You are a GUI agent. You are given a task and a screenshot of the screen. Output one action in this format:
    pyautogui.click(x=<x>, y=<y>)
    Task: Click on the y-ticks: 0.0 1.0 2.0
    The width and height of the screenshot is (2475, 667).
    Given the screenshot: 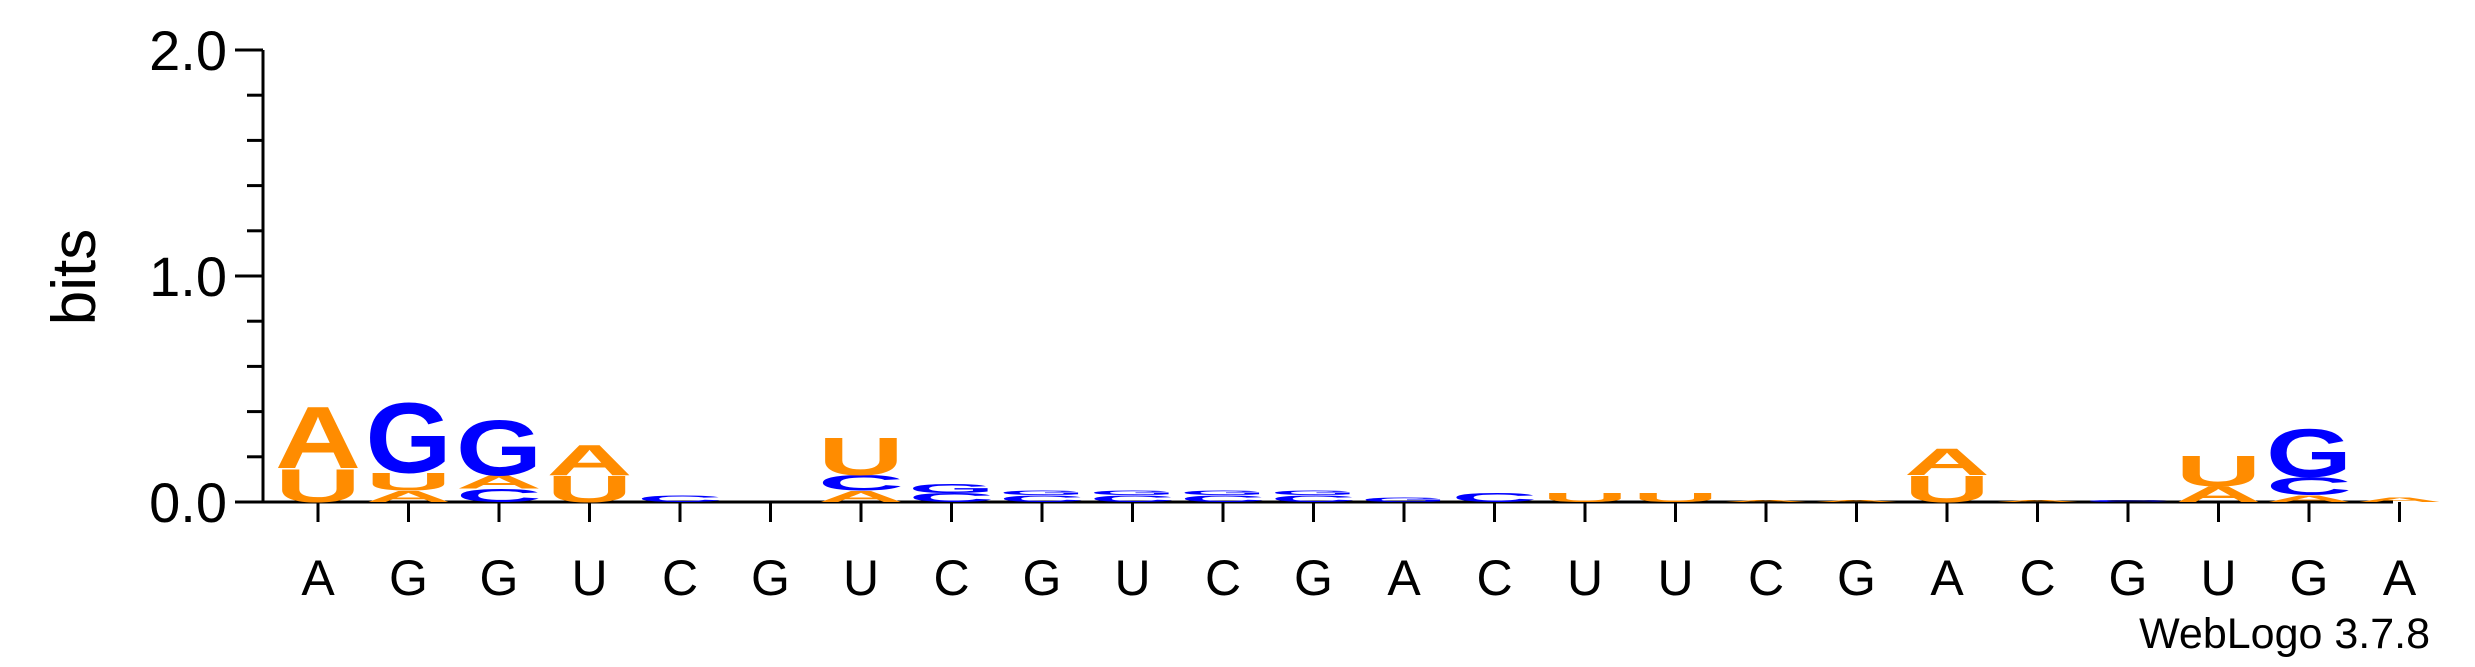 What is the action you would take?
    pyautogui.click(x=206, y=276)
    